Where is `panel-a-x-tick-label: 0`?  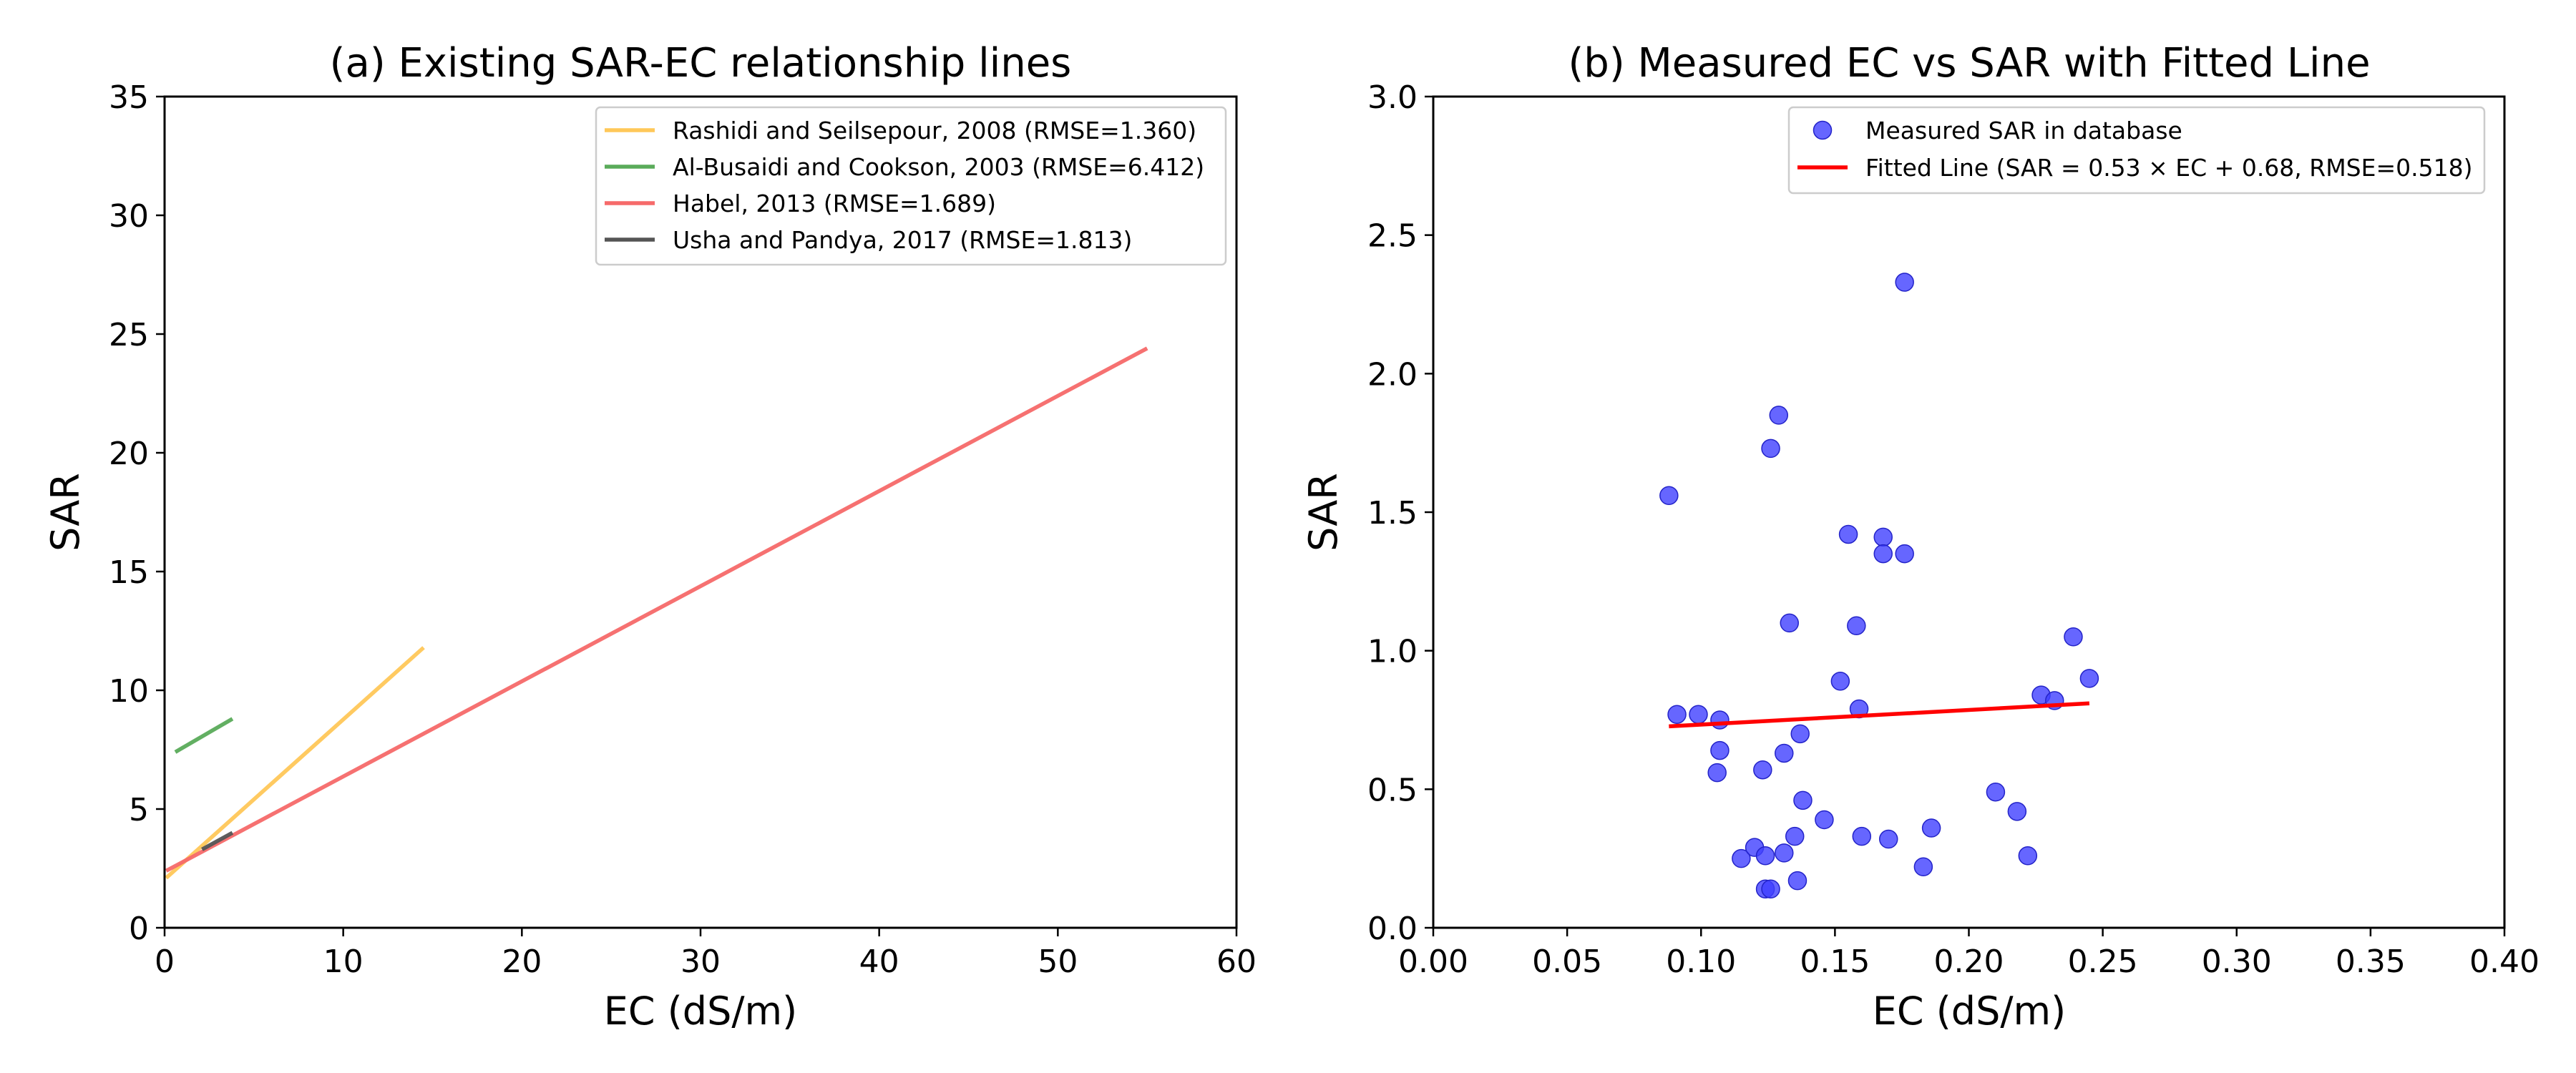
panel-a-x-tick-label: 0 is located at coordinates (165, 962).